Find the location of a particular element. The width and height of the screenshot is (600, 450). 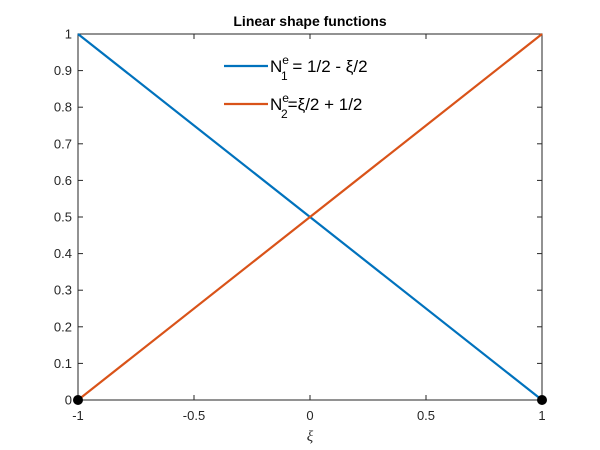

x-tick-label: 0 is located at coordinates (309, 415).